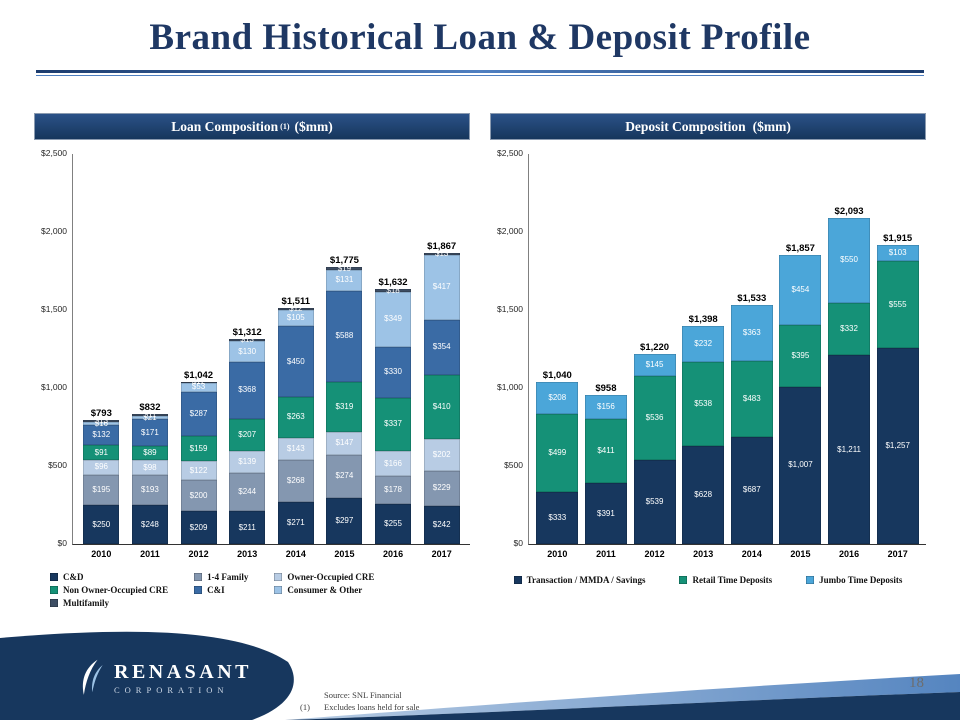 The width and height of the screenshot is (960, 720). I want to click on legend-label: 1-4 Family, so click(228, 577).